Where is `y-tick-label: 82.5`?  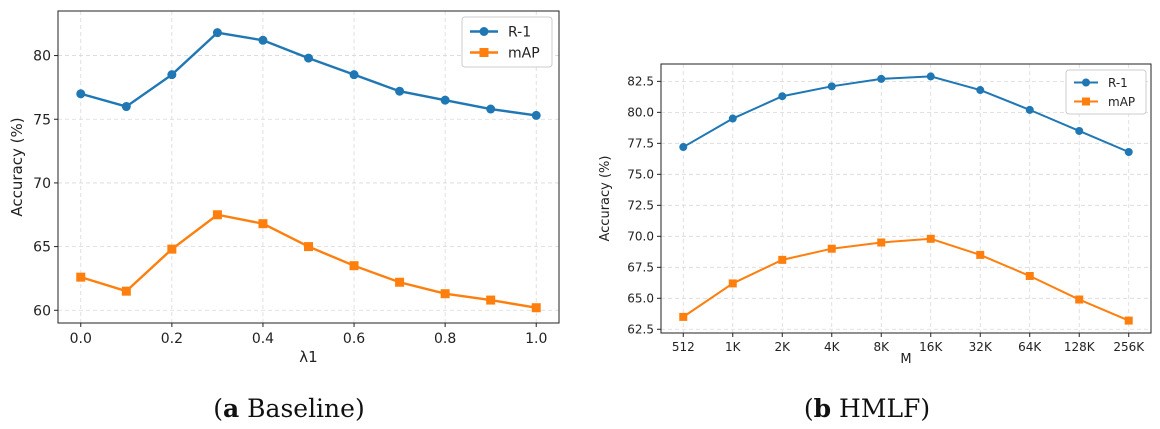 y-tick-label: 82.5 is located at coordinates (640, 82).